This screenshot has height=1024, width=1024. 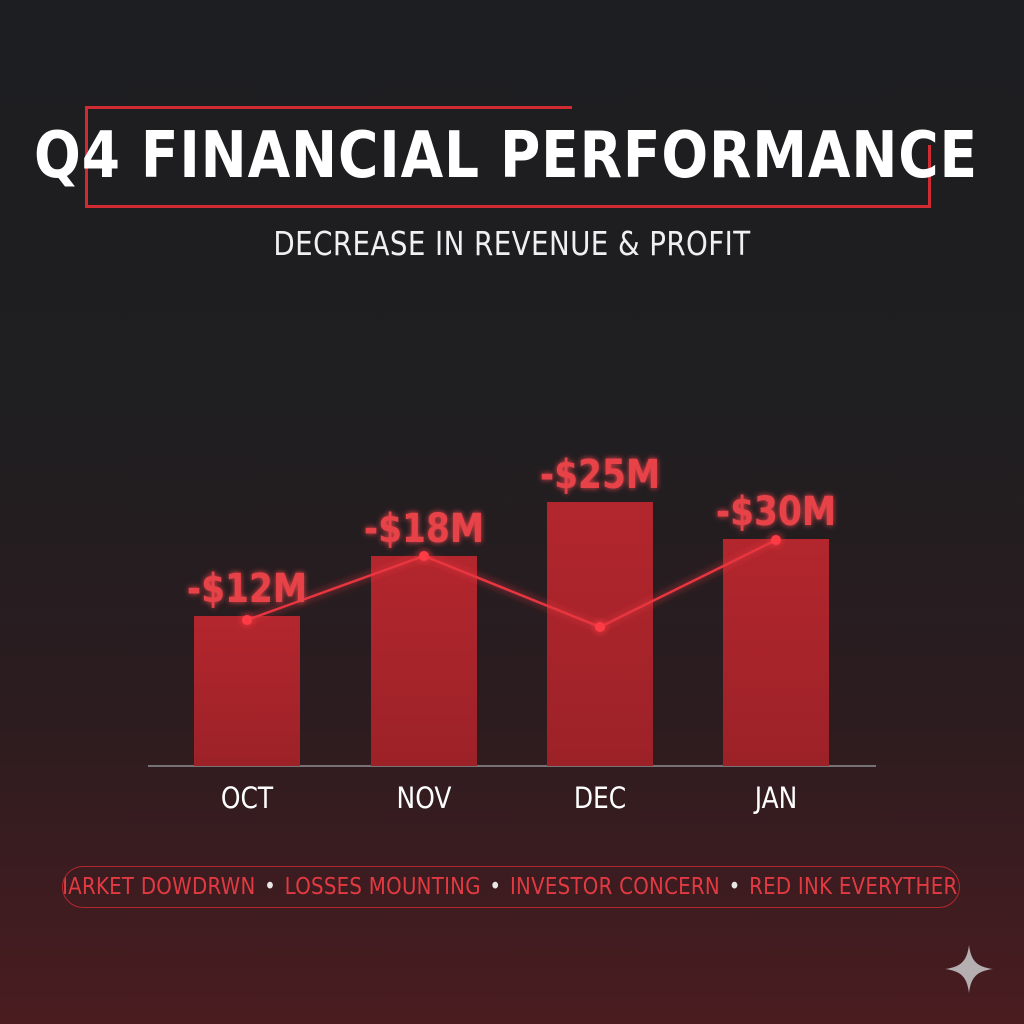 What do you see at coordinates (969, 969) in the screenshot?
I see `sparkle-icon` at bounding box center [969, 969].